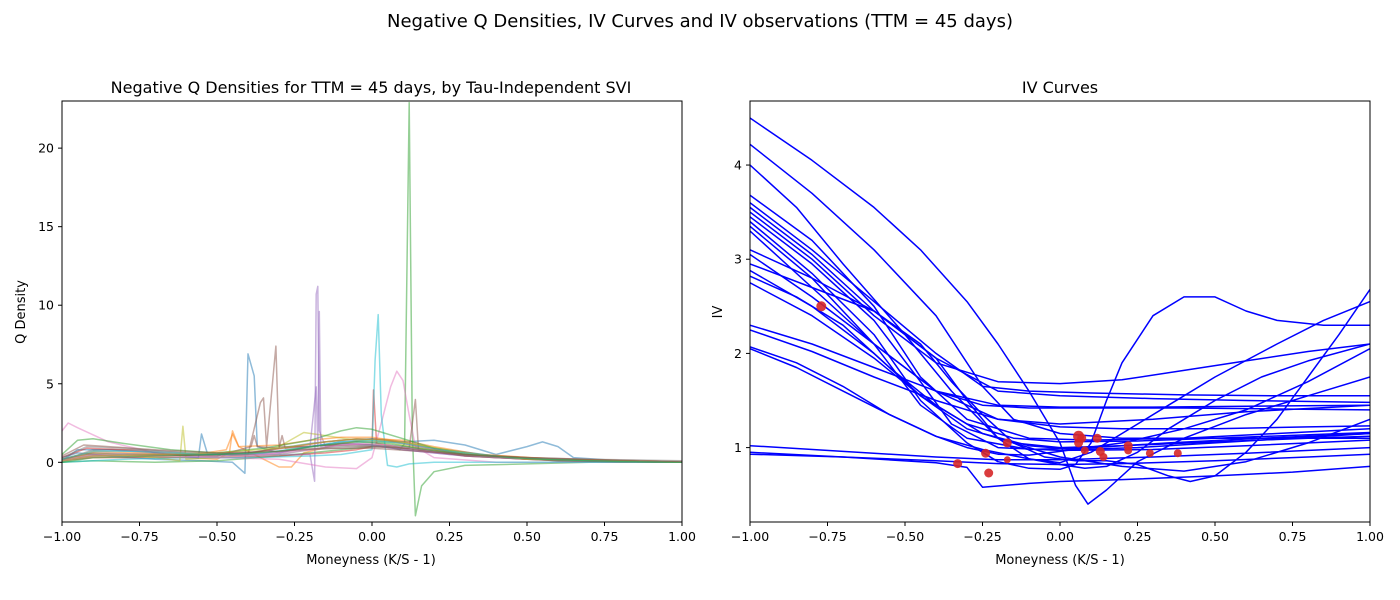 This screenshot has width=1400, height=600. What do you see at coordinates (718, 312) in the screenshot?
I see `iv-curves-ylabel: IV` at bounding box center [718, 312].